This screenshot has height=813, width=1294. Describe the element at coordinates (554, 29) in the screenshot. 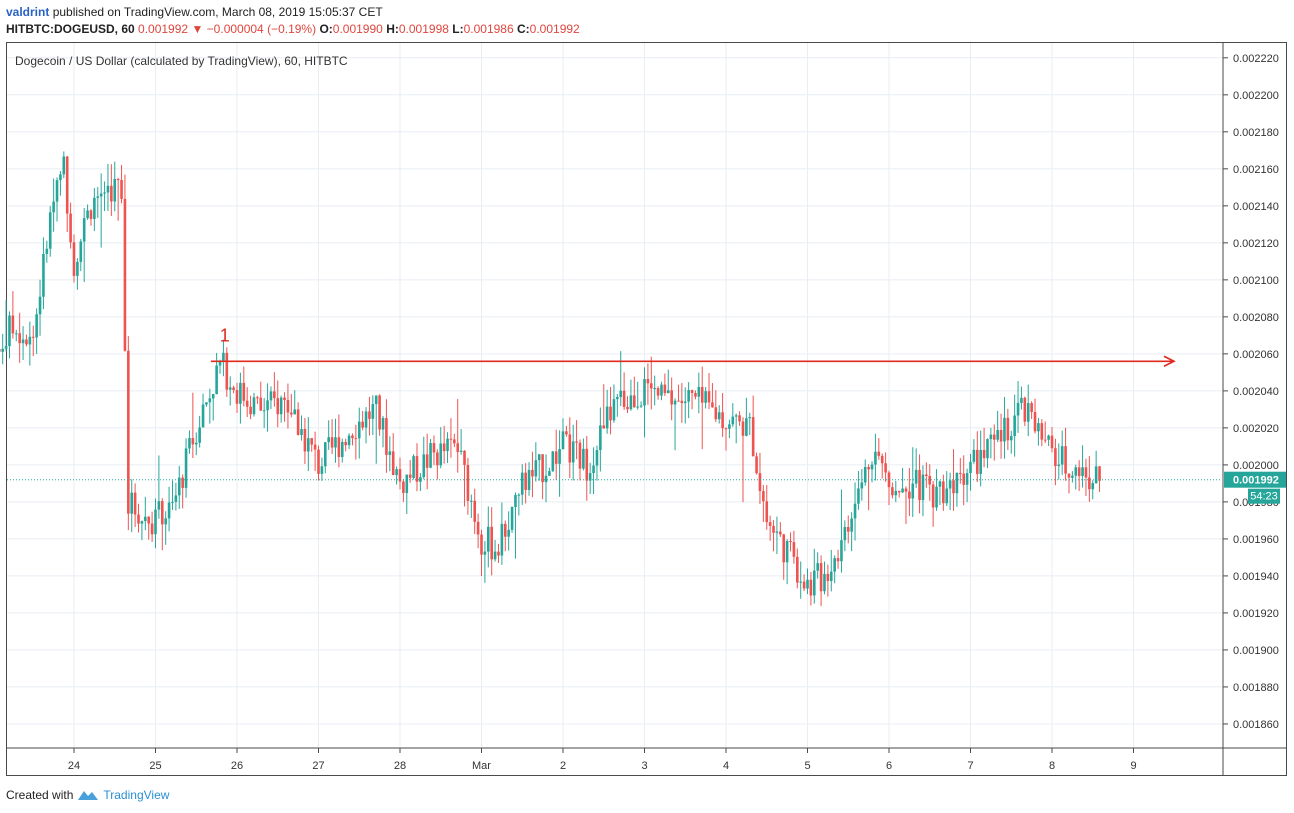

I see `close-value: 0.001992` at that location.